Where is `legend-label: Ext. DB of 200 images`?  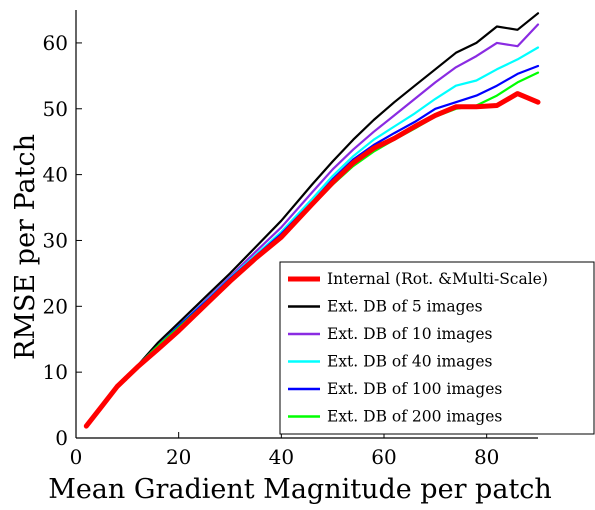
legend-label: Ext. DB of 200 images is located at coordinates (414, 417).